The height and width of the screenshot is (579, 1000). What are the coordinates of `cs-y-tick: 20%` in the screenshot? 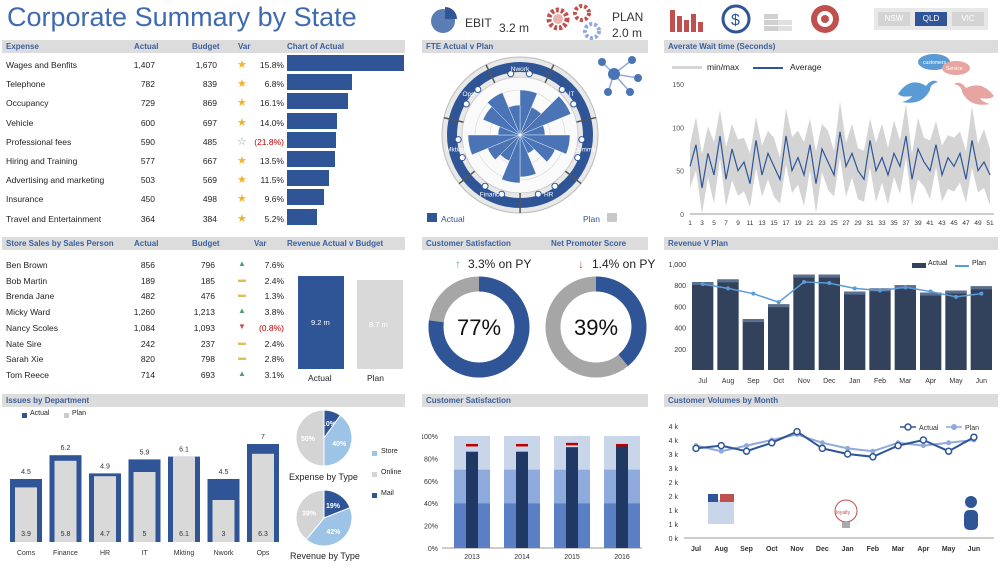 It's located at (431, 527).